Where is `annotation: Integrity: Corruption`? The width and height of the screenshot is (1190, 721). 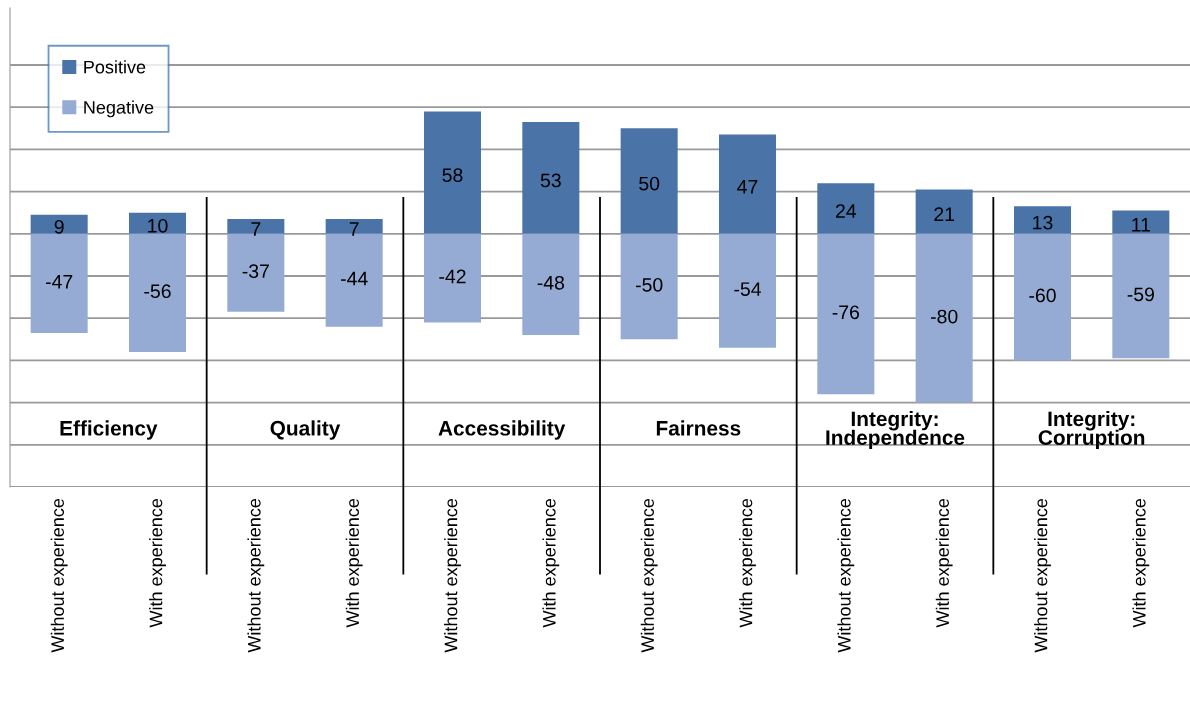
annotation: Integrity: Corruption is located at coordinates (1091, 430).